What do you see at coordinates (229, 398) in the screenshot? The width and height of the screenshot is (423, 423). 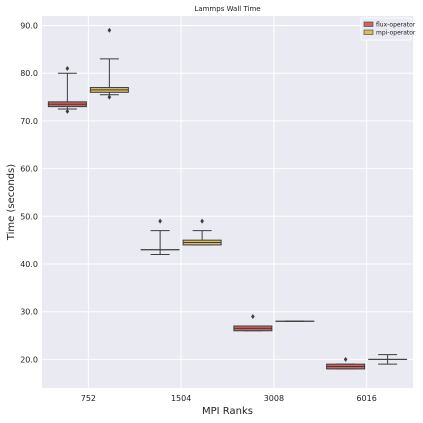 I see `x-axis-ticks: 752 1504 3008 6016` at bounding box center [229, 398].